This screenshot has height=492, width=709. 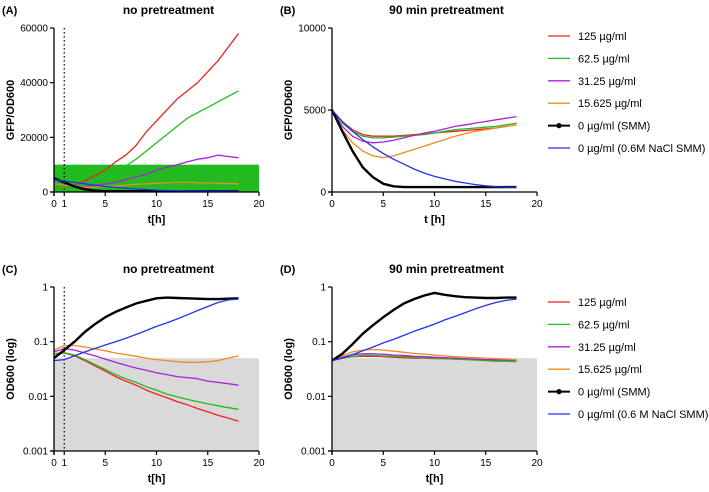 What do you see at coordinates (10, 11) in the screenshot?
I see `panel-letter: (A)` at bounding box center [10, 11].